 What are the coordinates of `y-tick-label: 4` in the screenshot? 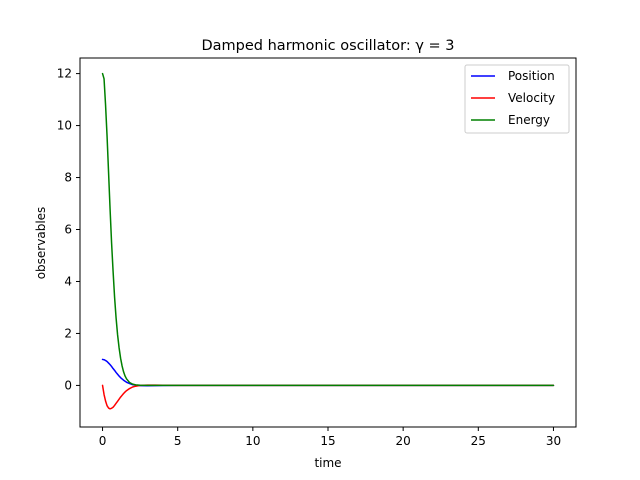 It's located at (68, 281).